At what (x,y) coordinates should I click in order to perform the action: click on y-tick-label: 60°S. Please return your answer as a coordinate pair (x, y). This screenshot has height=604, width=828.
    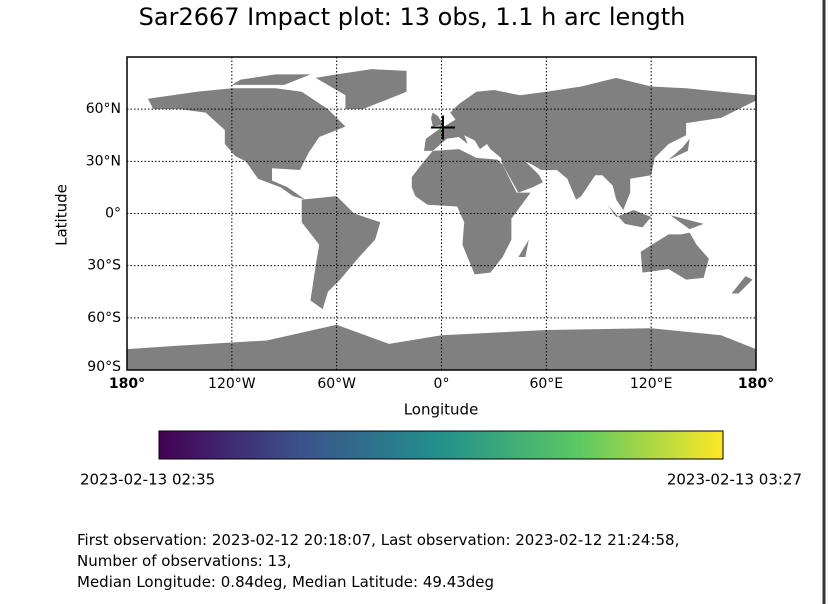
    Looking at the image, I should click on (104, 318).